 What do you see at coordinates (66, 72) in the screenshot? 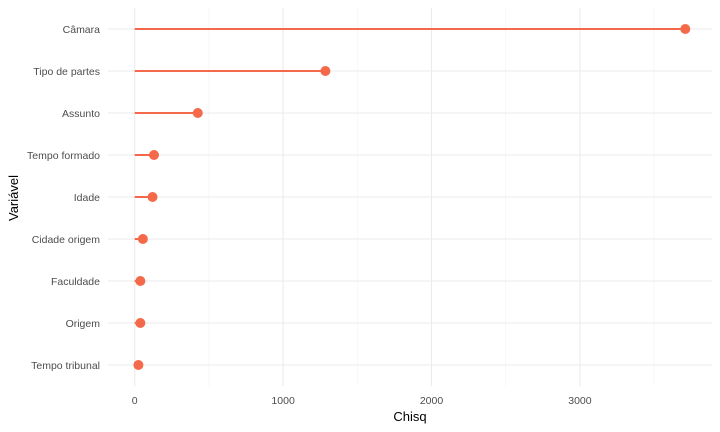
I see `y-tick-label: Tipo de partes` at bounding box center [66, 72].